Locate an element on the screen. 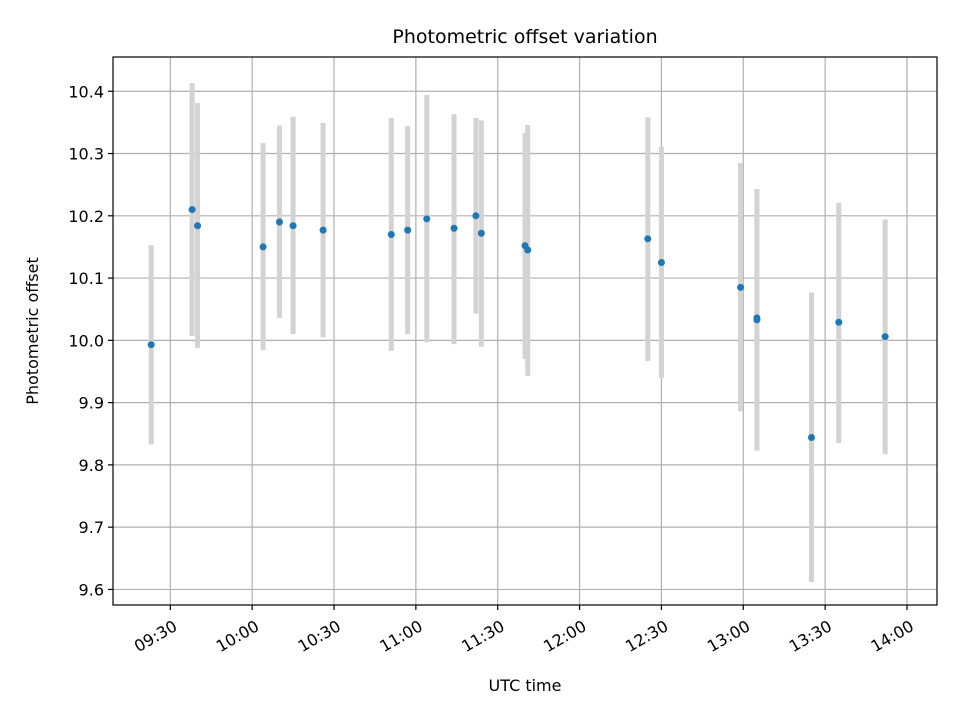 This screenshot has width=960, height=720. y-tick-label: 9.8 is located at coordinates (91, 465).